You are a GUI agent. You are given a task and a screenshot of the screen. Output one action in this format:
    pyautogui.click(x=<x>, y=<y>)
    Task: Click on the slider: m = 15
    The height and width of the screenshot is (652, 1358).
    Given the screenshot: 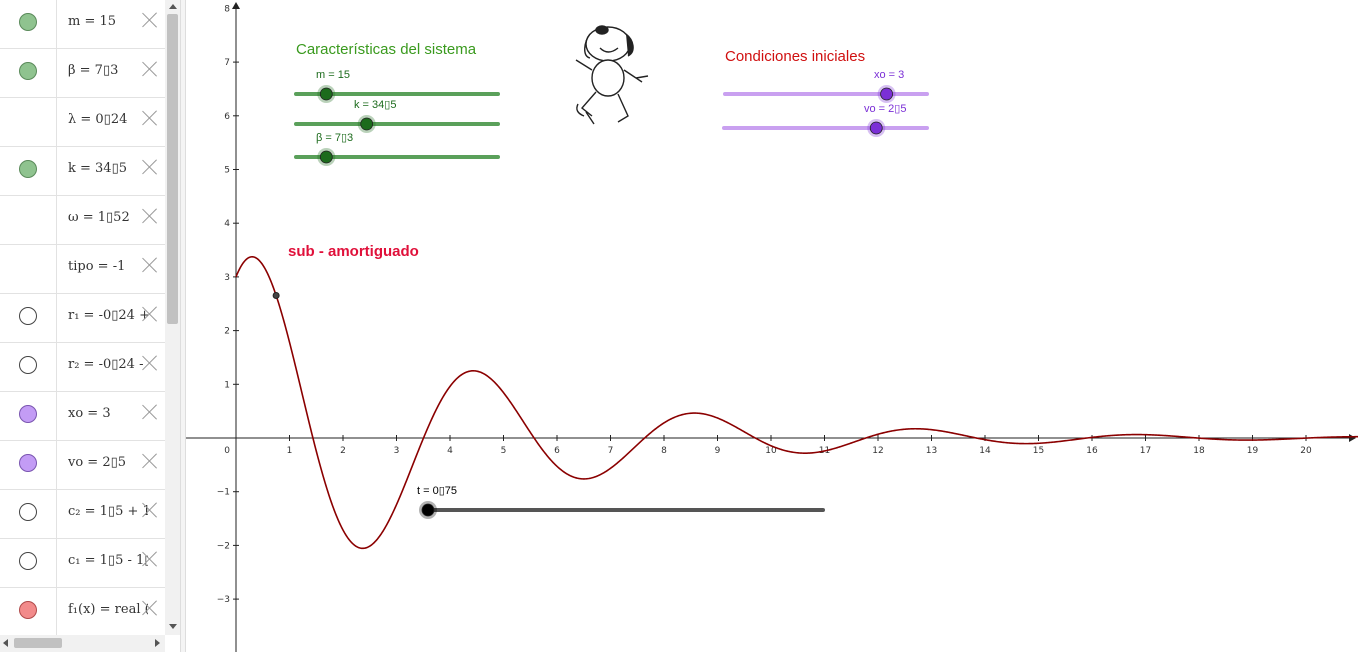 What is the action you would take?
    pyautogui.click(x=397, y=86)
    